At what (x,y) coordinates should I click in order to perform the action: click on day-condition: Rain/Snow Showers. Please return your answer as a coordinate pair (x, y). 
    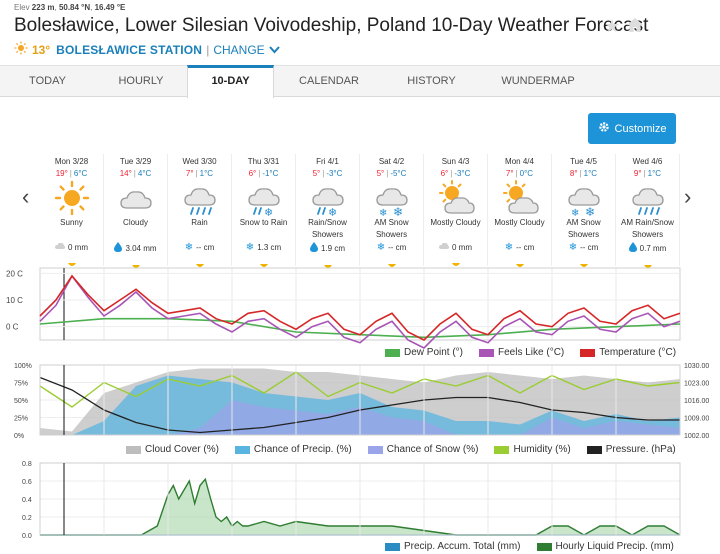
    Looking at the image, I should click on (327, 228).